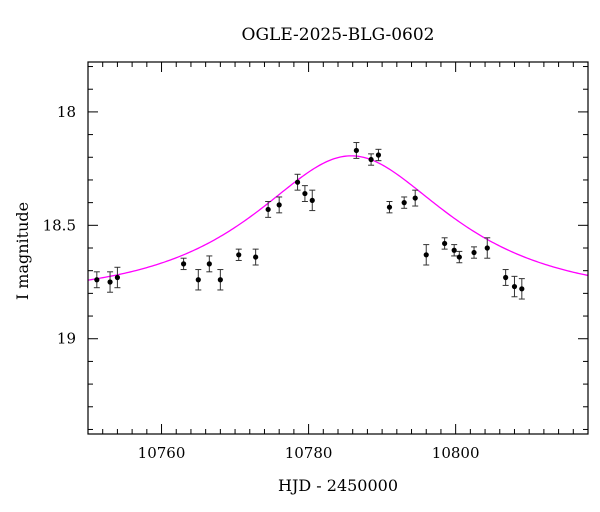 This screenshot has width=600, height=512. I want to click on y-tick-label: 19, so click(66, 339).